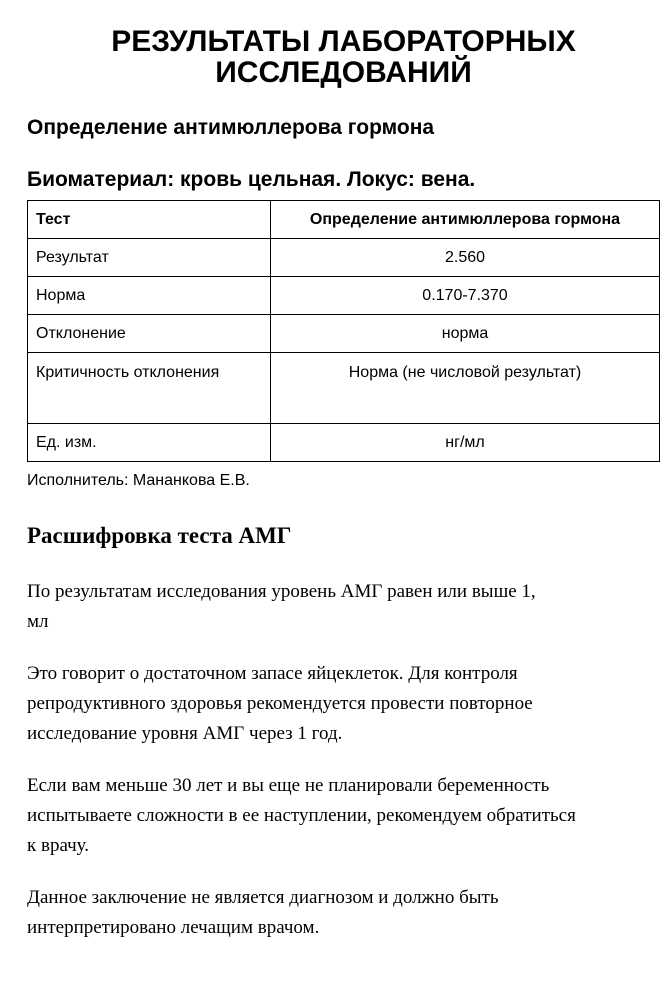 This screenshot has height=1000, width=670. Describe the element at coordinates (149, 333) in the screenshot. I see `row-label: Отклонение` at that location.